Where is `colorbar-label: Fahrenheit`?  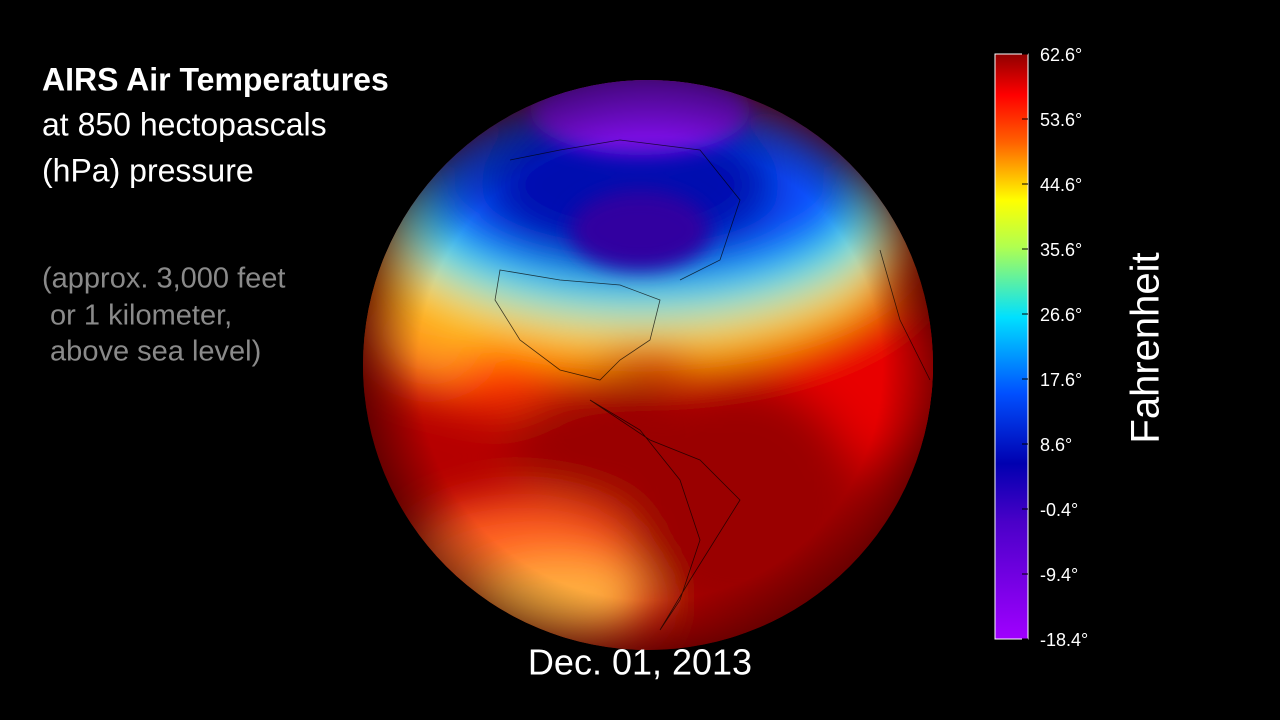
colorbar-label: Fahrenheit is located at coordinates (1146, 347).